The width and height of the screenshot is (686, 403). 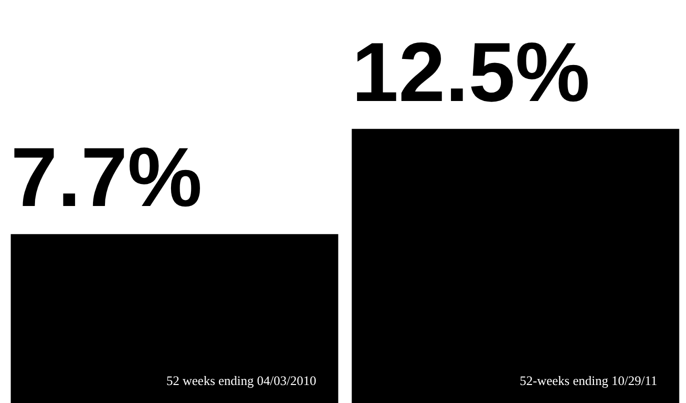 What do you see at coordinates (106, 177) in the screenshot?
I see `data-label: 7.7%` at bounding box center [106, 177].